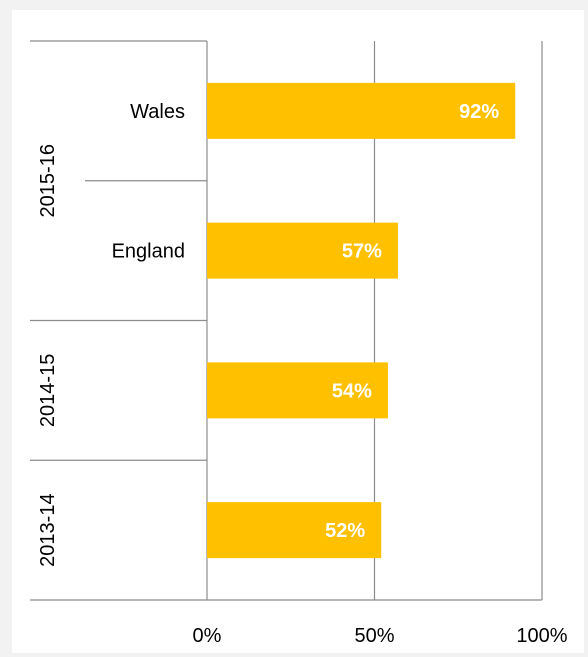 This screenshot has width=588, height=657. Describe the element at coordinates (48, 529) in the screenshot. I see `group-label: 2013-14` at that location.